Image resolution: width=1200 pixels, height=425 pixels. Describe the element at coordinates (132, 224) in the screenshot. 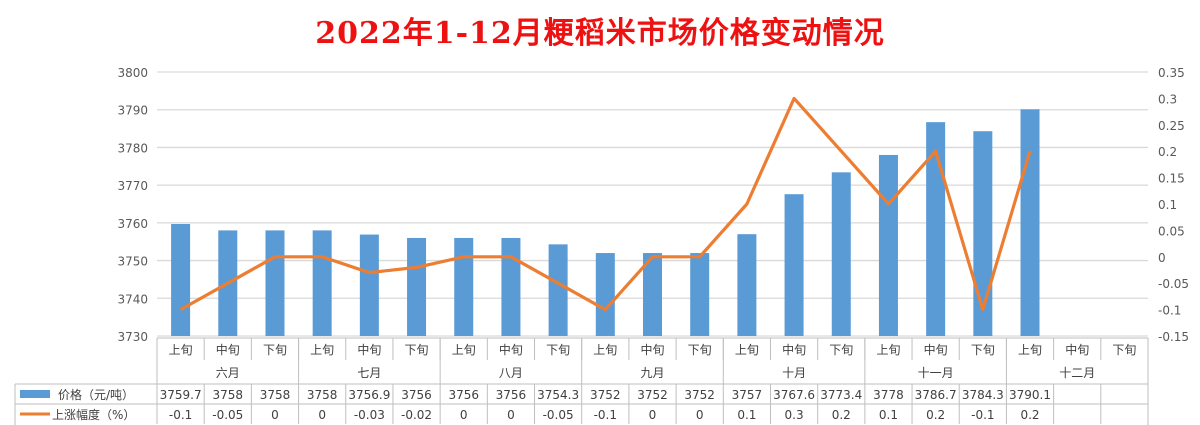

I see `left-axis-tick: 3760` at that location.